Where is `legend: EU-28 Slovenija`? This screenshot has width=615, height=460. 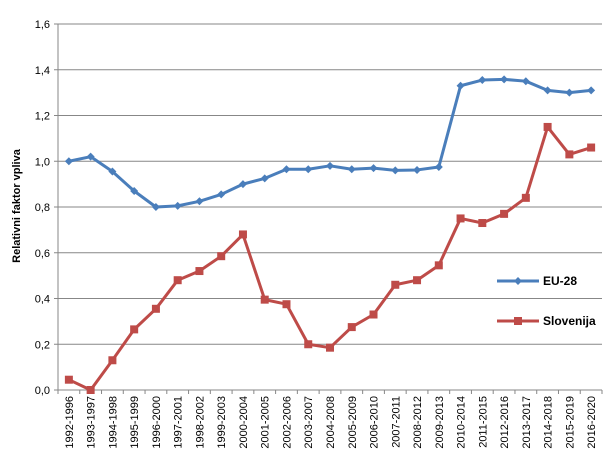
legend: EU-28 Slovenija is located at coordinates (546, 301).